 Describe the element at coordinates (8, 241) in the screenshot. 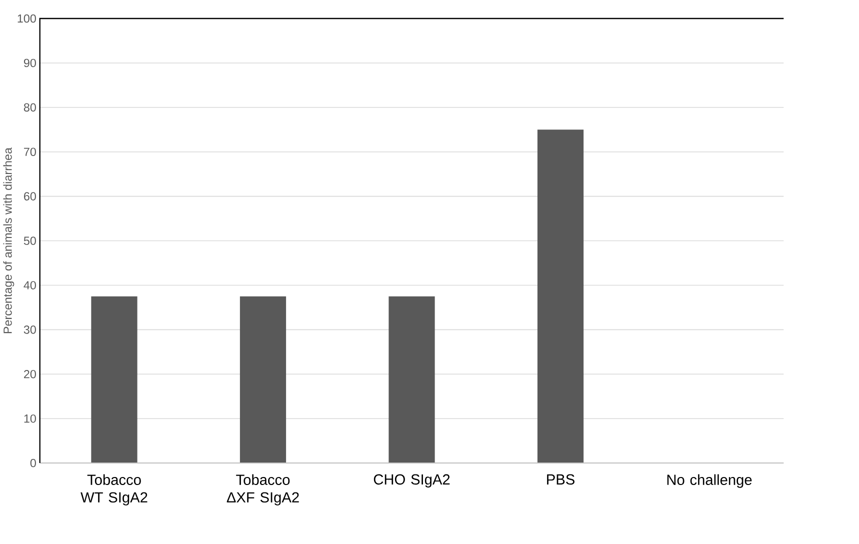

I see `y-axis-title: Percentage of animals with diarrhea` at that location.